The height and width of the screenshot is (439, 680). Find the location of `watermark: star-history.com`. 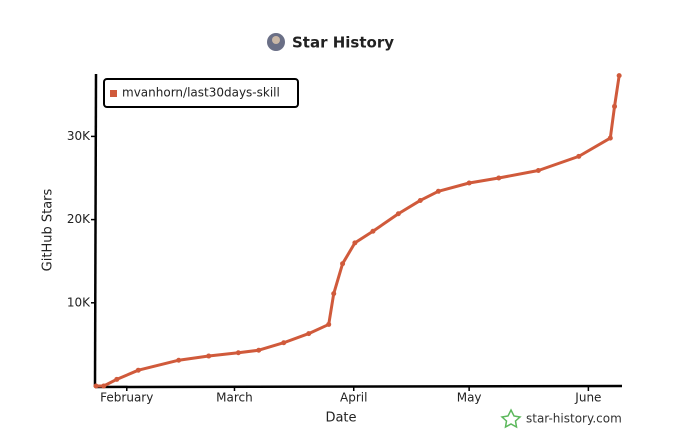

watermark: star-history.com is located at coordinates (561, 418).